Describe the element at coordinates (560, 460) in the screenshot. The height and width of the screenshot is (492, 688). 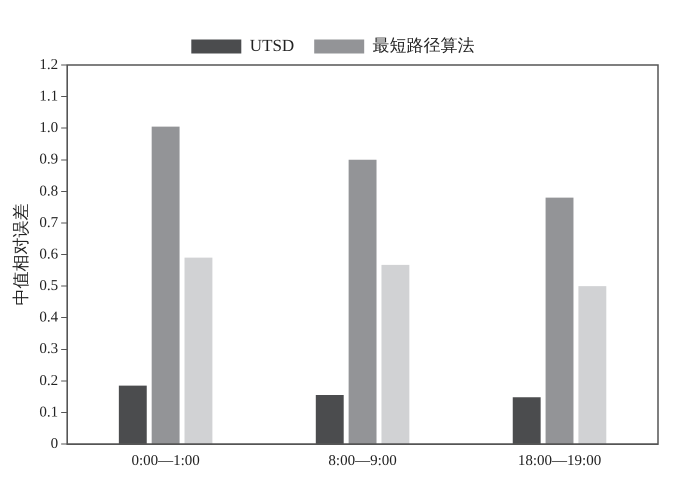
I see `x-tick-label: 18:00—19:00` at that location.